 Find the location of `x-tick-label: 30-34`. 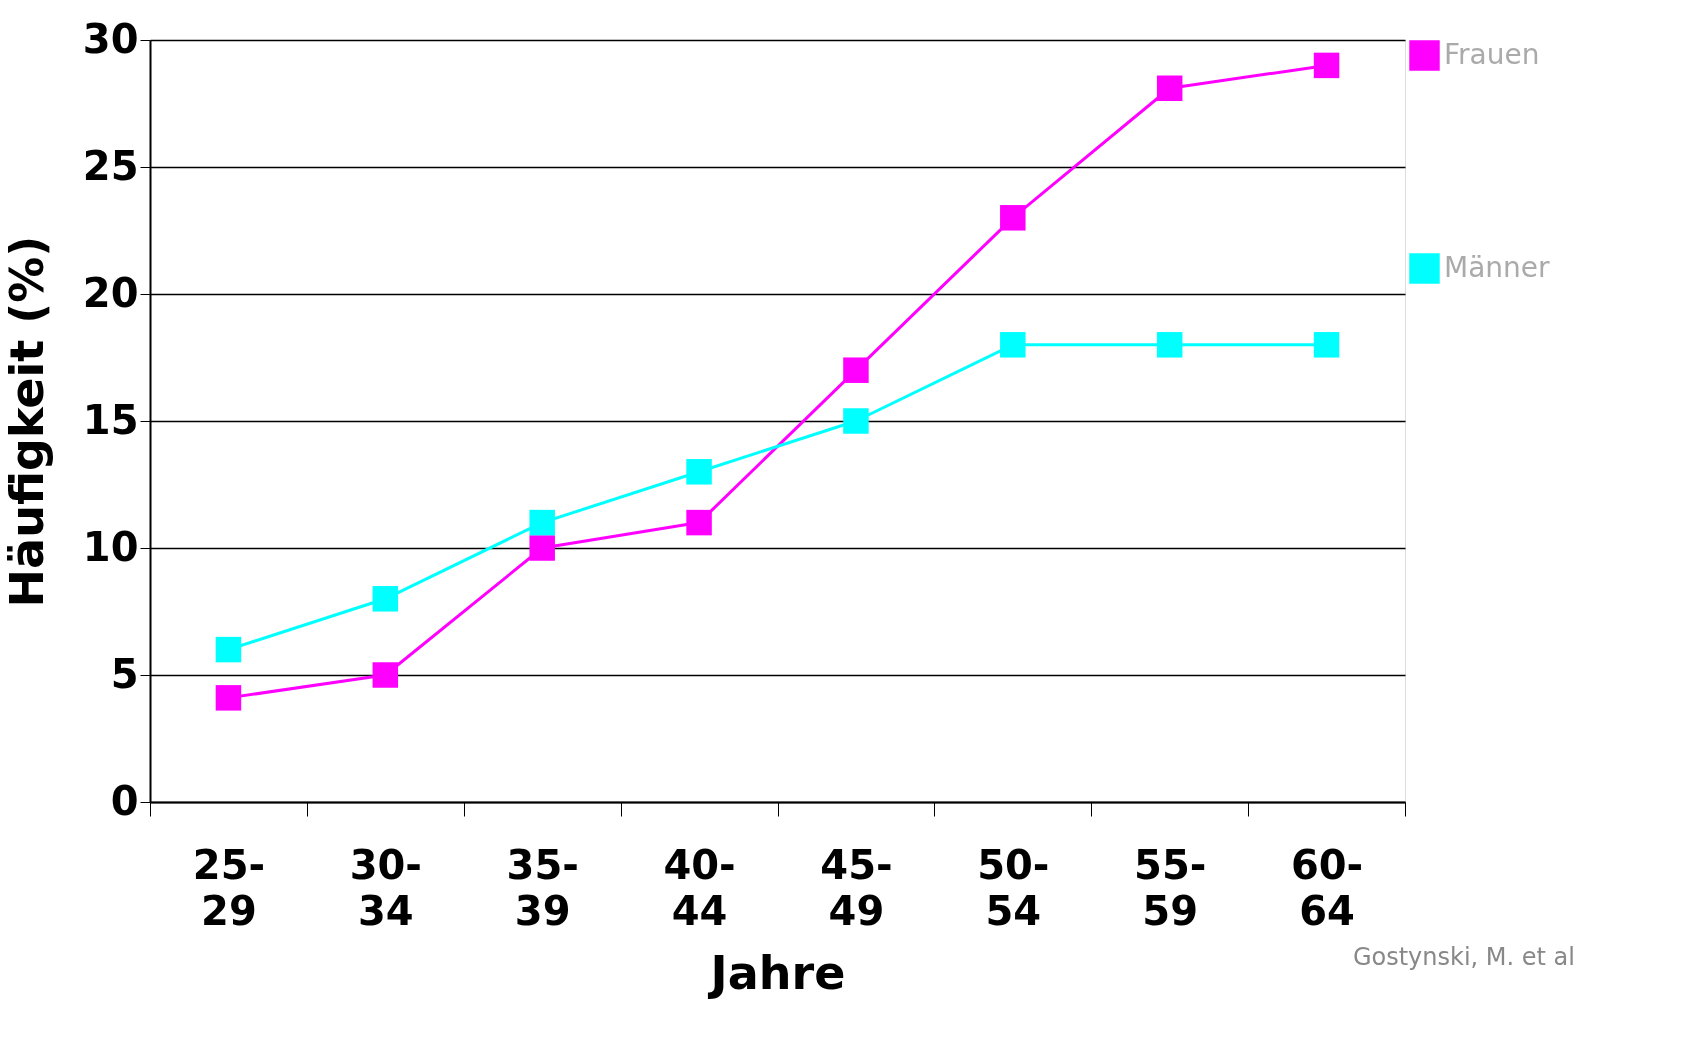

x-tick-label: 30-34 is located at coordinates (385, 887).